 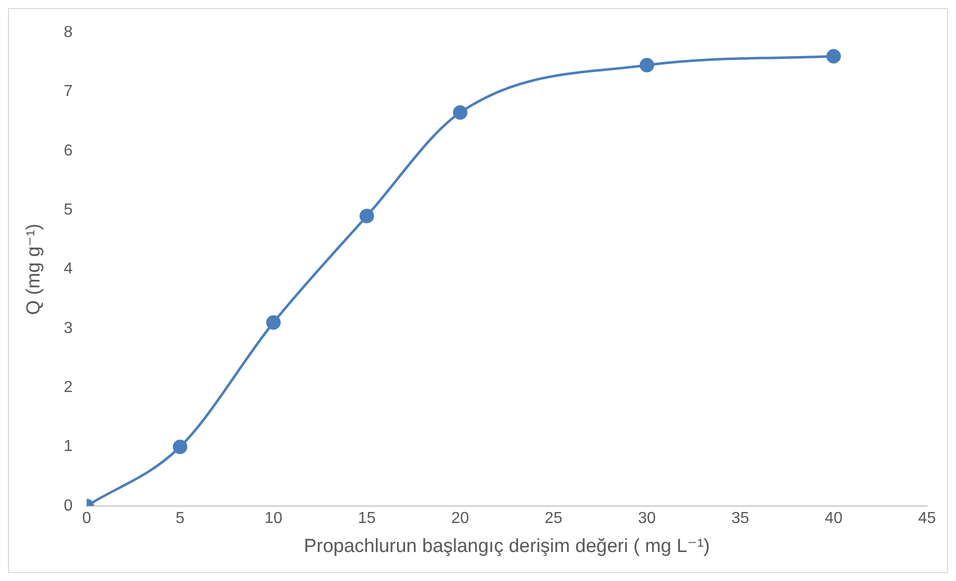 What do you see at coordinates (927, 519) in the screenshot?
I see `x-tick-label: 45` at bounding box center [927, 519].